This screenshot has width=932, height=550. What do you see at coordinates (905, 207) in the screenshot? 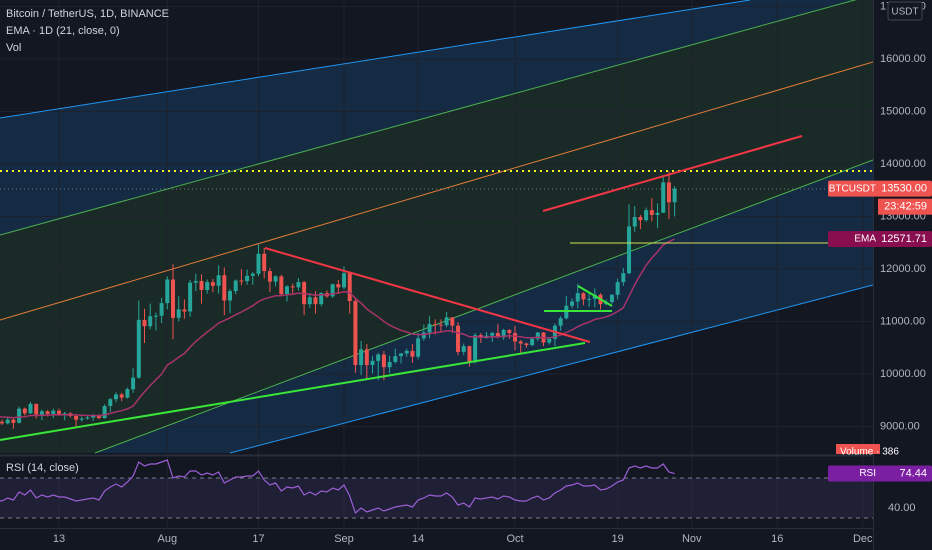
I see `countdown: 23:42:59` at bounding box center [905, 207].